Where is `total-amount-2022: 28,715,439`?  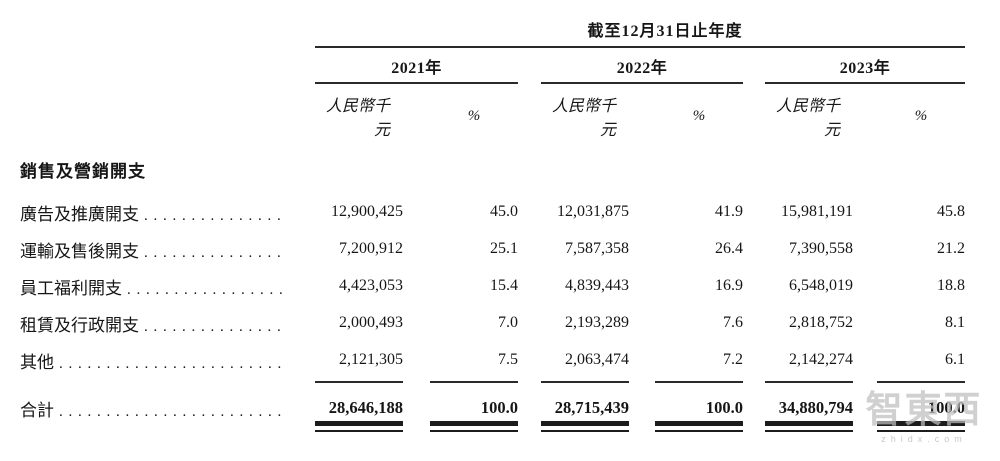 total-amount-2022: 28,715,439 is located at coordinates (591, 407).